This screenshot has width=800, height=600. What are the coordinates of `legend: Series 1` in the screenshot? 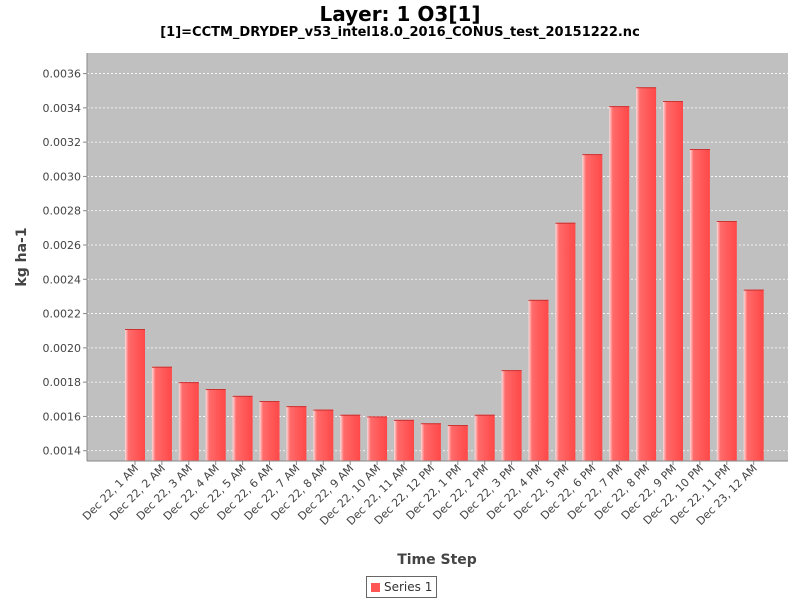 It's located at (402, 587).